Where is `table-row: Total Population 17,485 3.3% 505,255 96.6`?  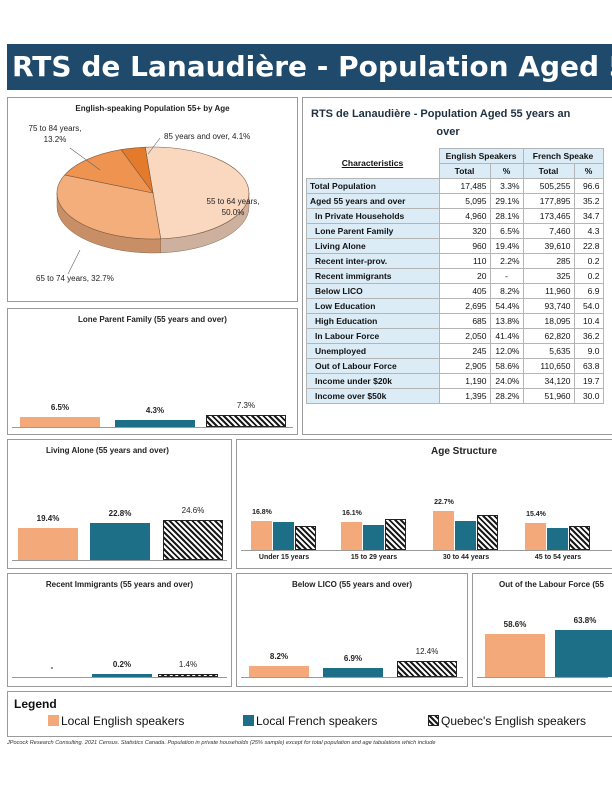
table-row: Total Population 17,485 3.3% 505,255 96.6 is located at coordinates (455, 186).